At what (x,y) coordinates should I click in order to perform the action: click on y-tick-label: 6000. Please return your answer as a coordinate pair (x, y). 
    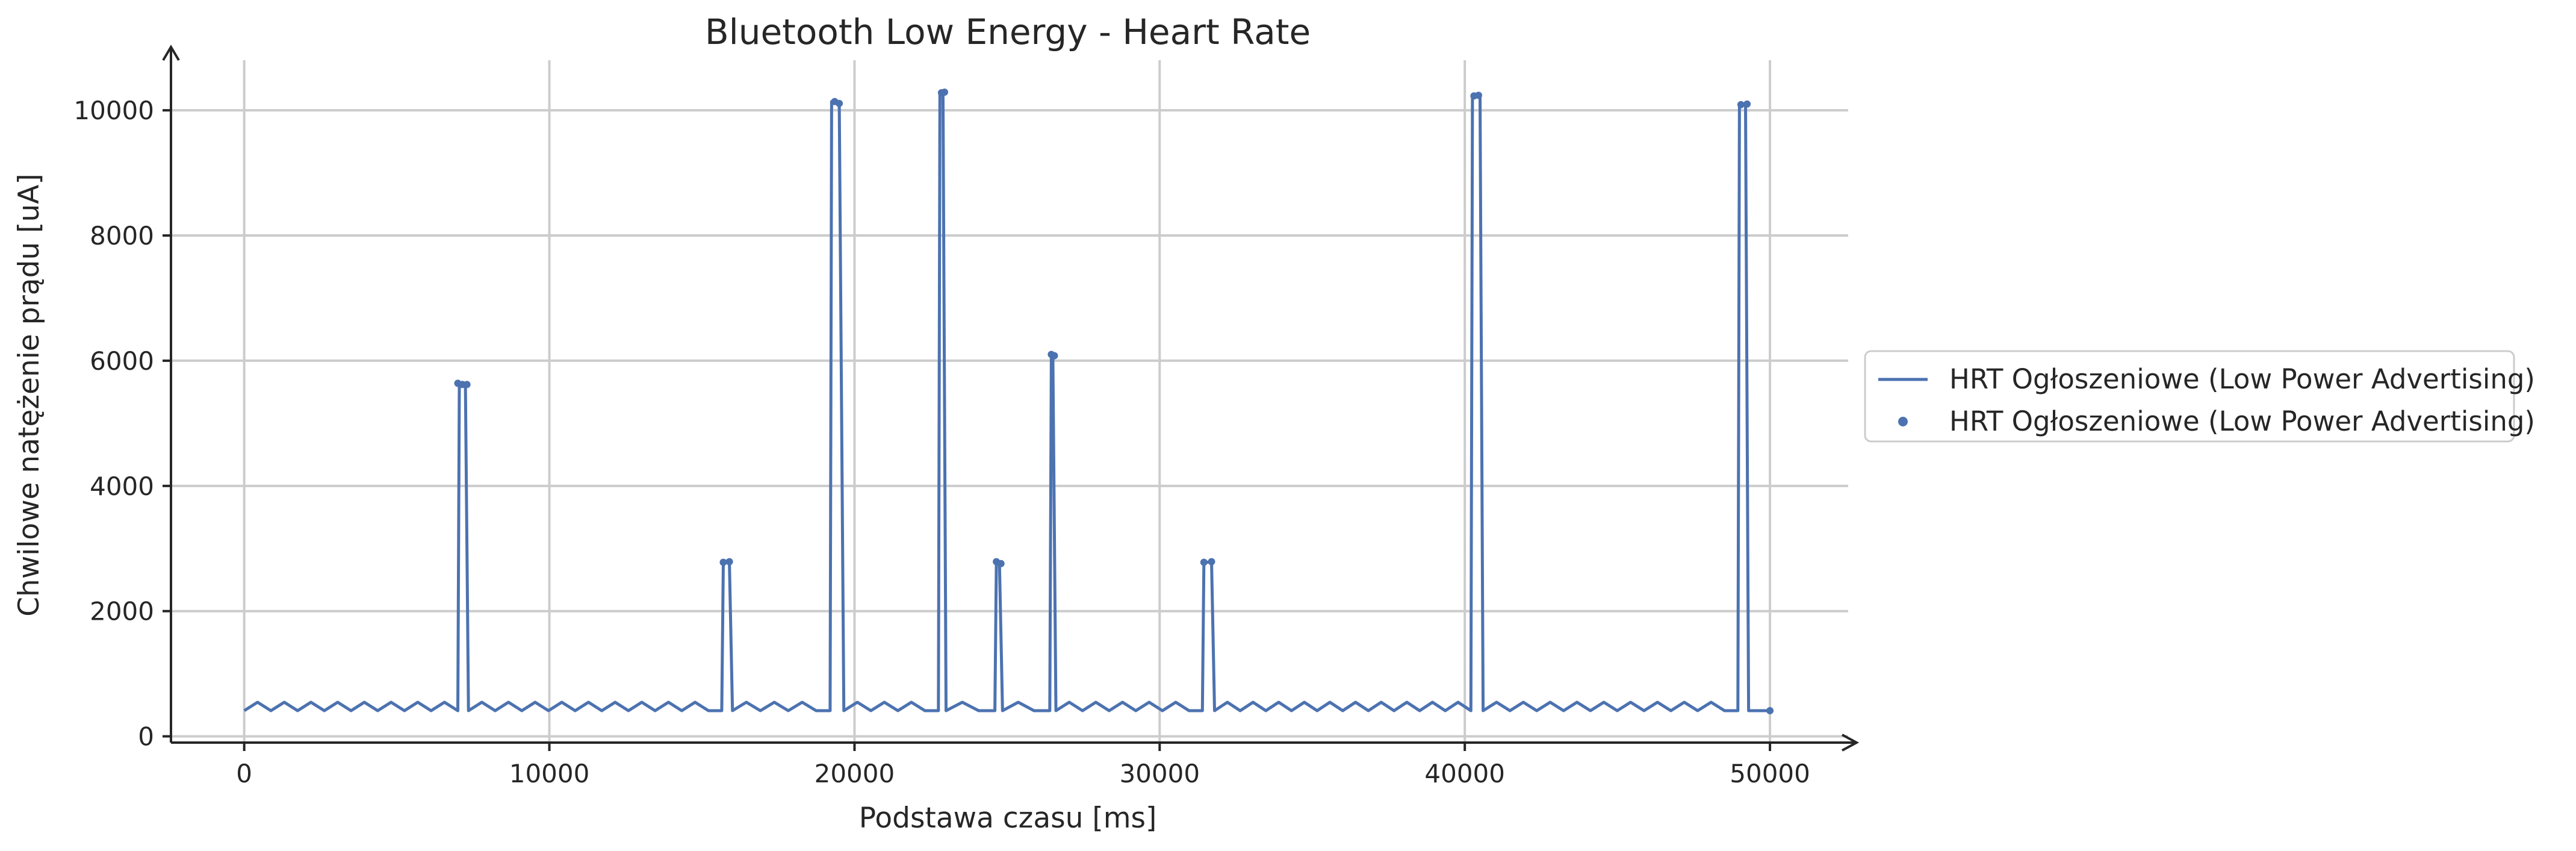
    Looking at the image, I should click on (122, 361).